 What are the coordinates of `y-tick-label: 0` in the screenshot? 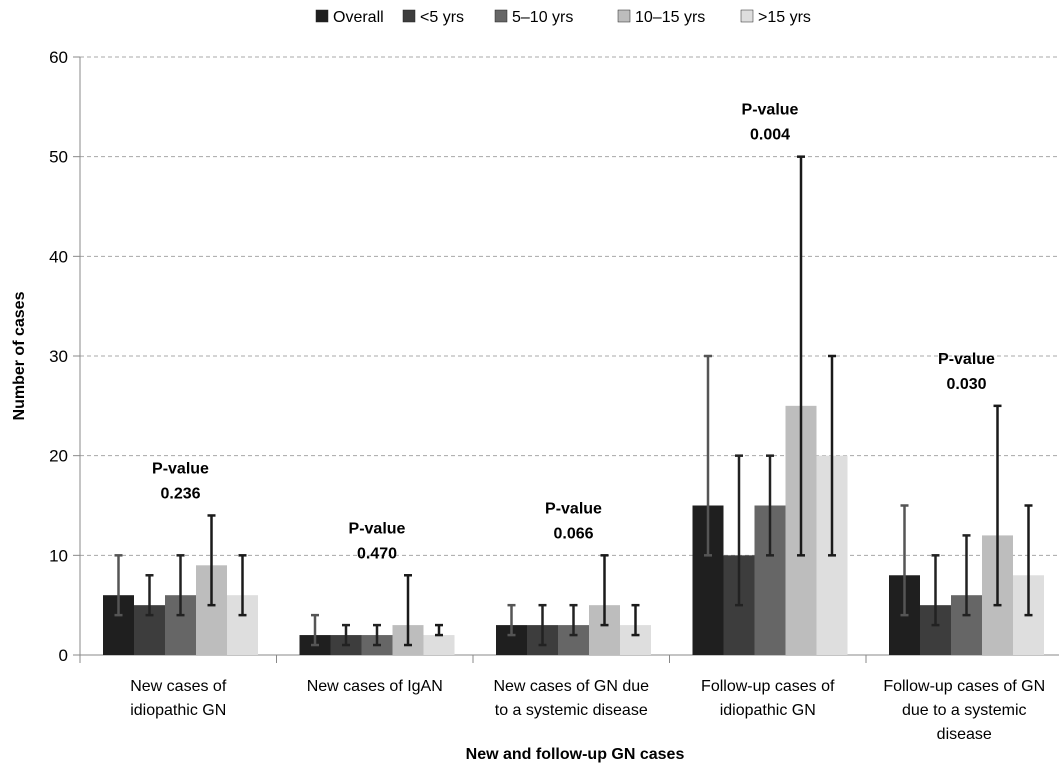 It's located at (63, 655).